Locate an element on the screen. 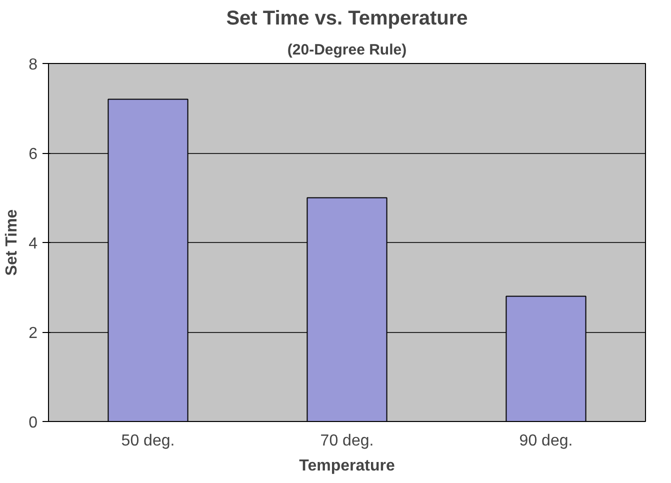  chart-subtitle: (20-Degree Rule) is located at coordinates (347, 50).